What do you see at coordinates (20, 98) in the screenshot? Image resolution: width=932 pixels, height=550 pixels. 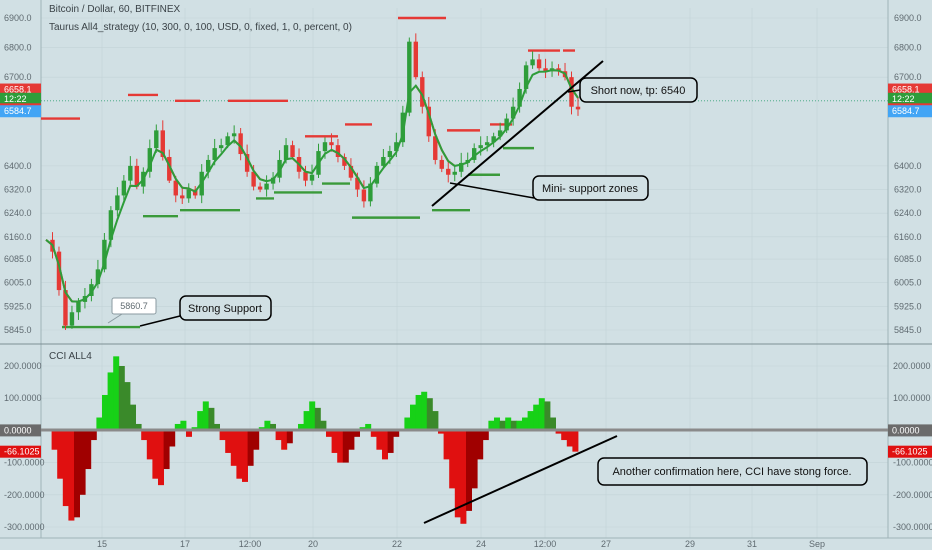 I see `price-tag: 12:22` at bounding box center [20, 98].